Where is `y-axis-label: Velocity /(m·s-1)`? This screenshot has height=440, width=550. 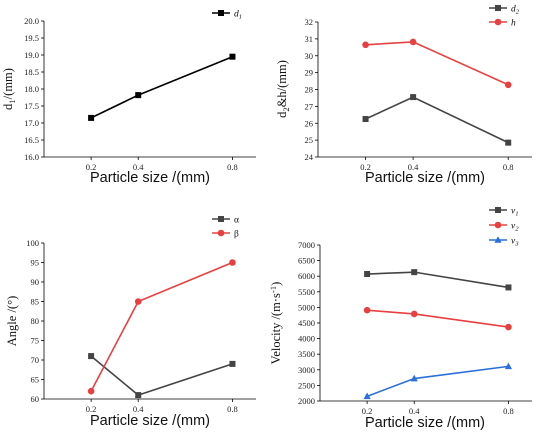
y-axis-label: Velocity /(m·s-1) is located at coordinates (275, 323).